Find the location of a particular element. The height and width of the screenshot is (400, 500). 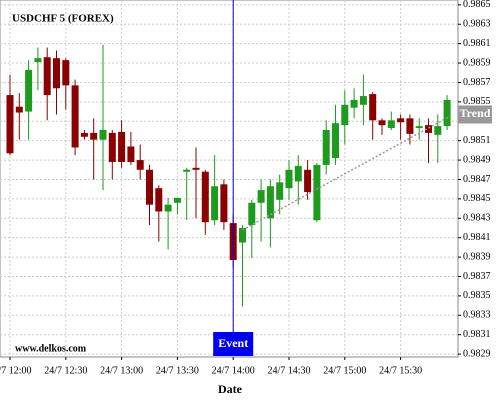

y-tick-label: 0.9829 is located at coordinates (477, 353).